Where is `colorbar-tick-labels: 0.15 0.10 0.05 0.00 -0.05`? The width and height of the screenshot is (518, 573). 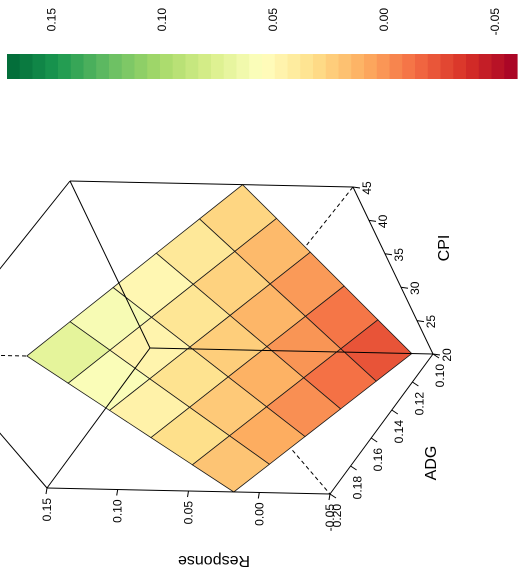 colorbar-tick-labels: 0.15 0.10 0.05 0.00 -0.05 is located at coordinates (273, 22).